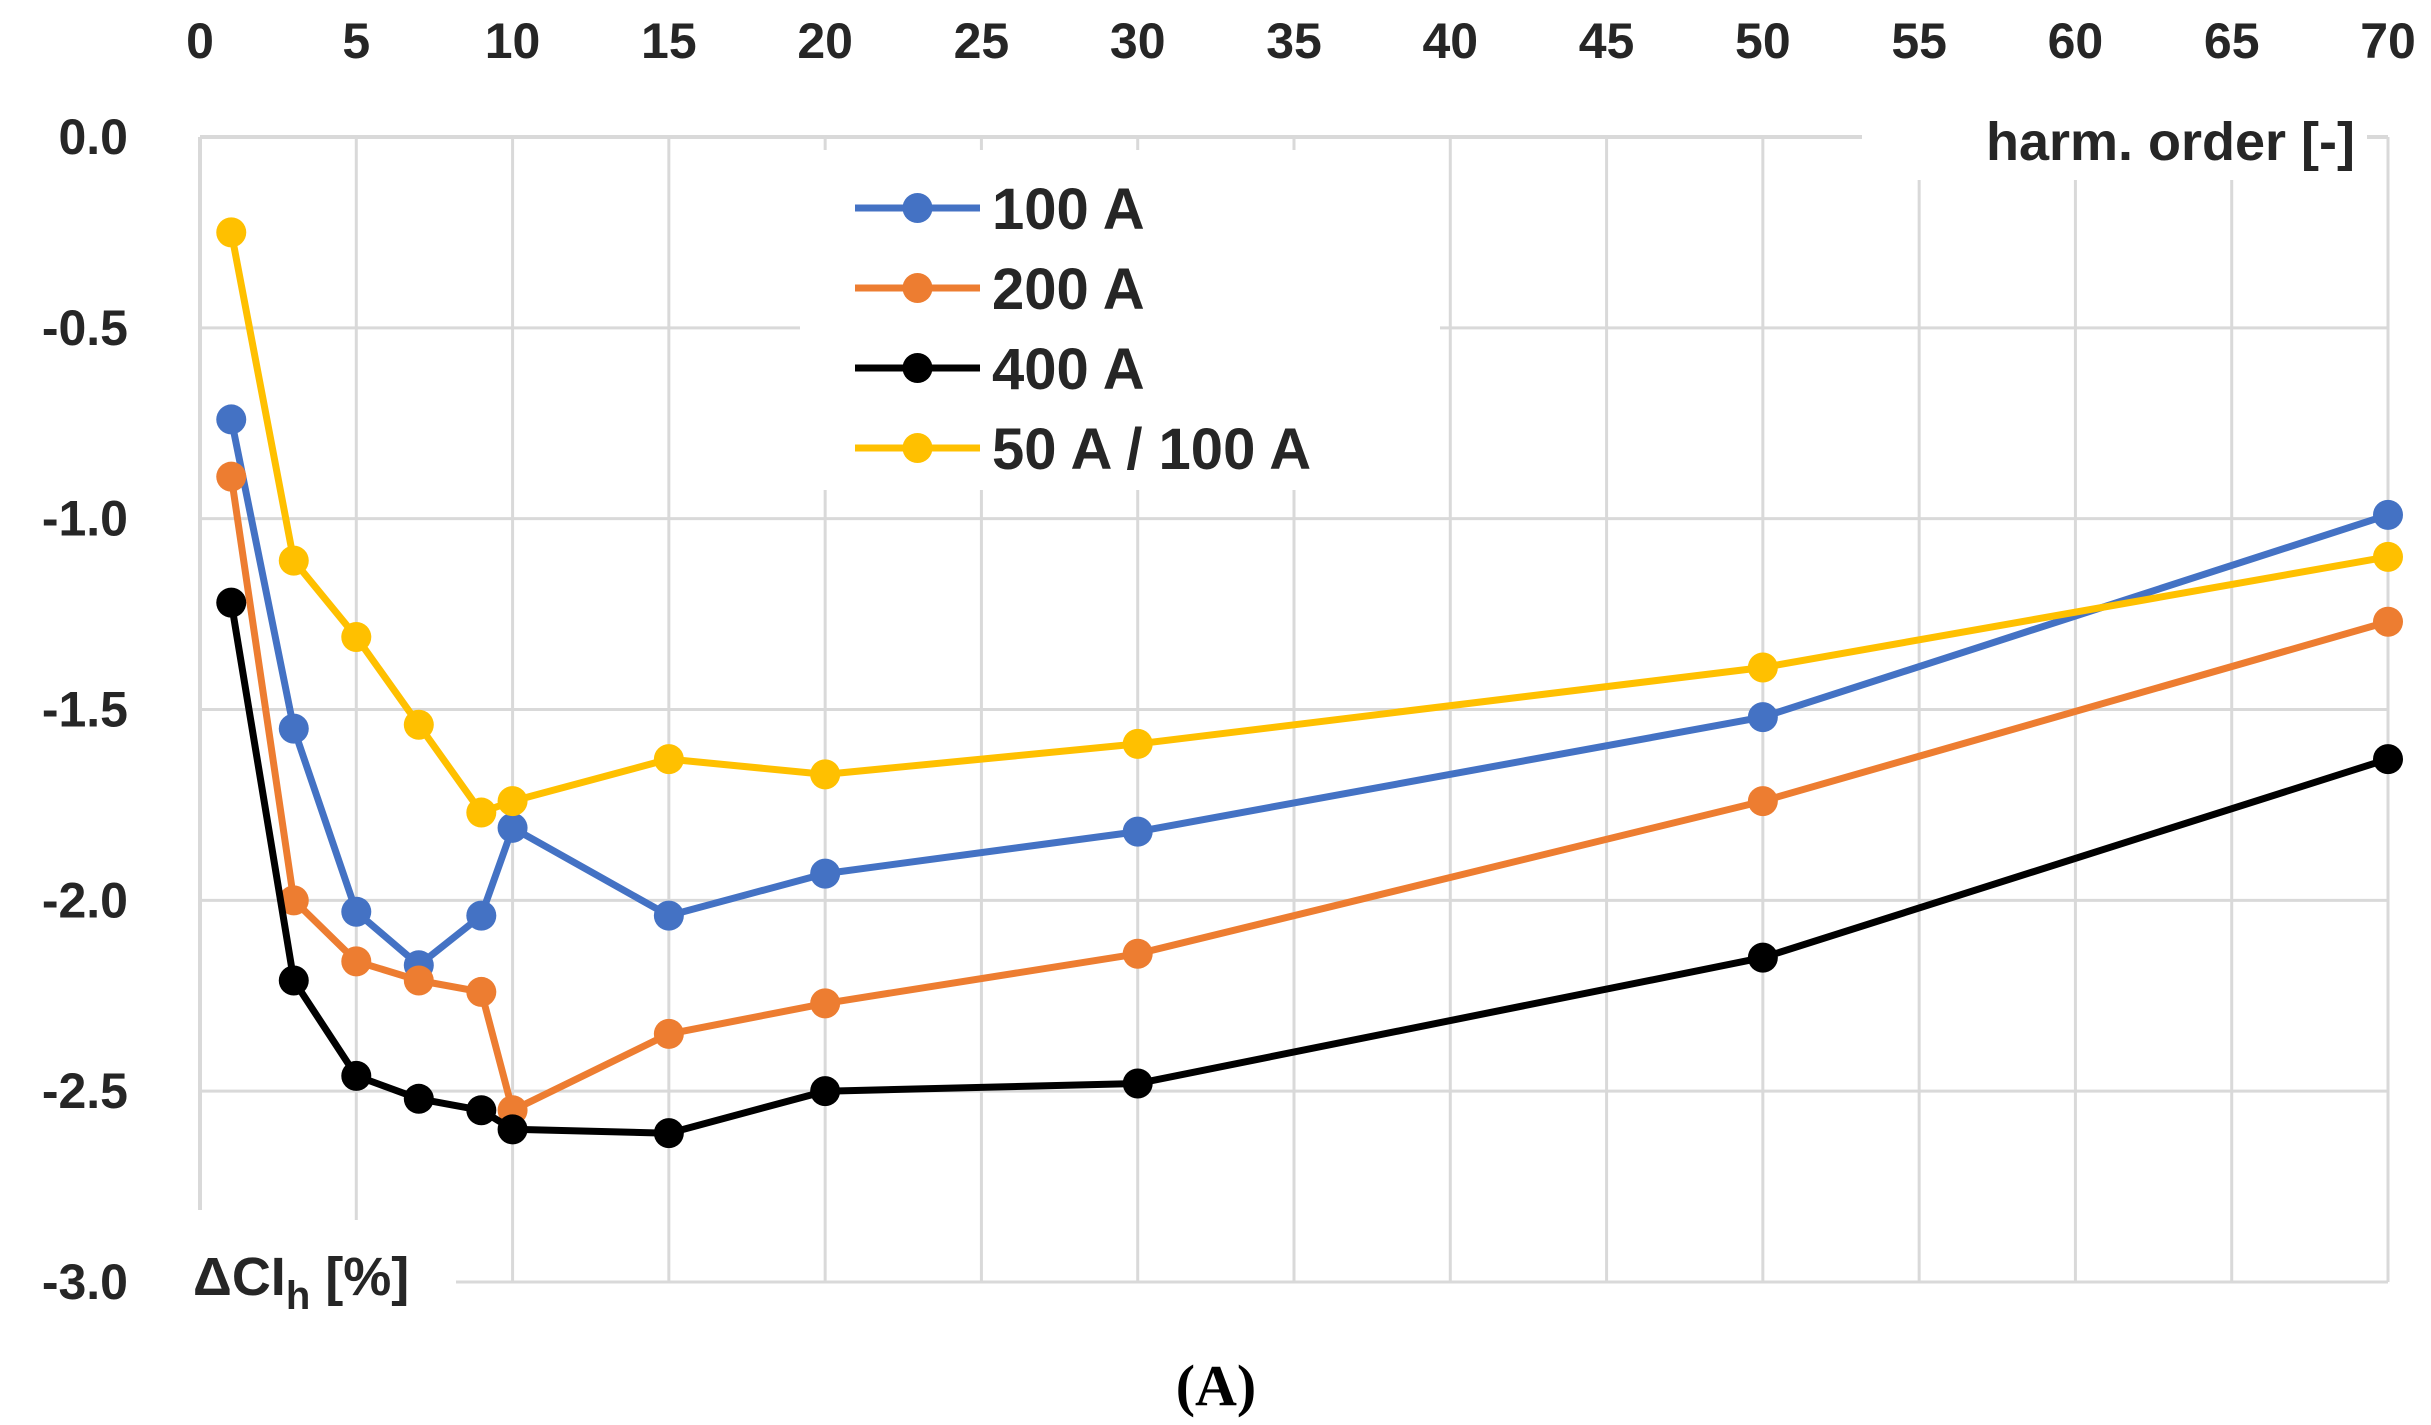  Describe the element at coordinates (1919, 41) in the screenshot. I see `x-tick-label: 55` at that location.